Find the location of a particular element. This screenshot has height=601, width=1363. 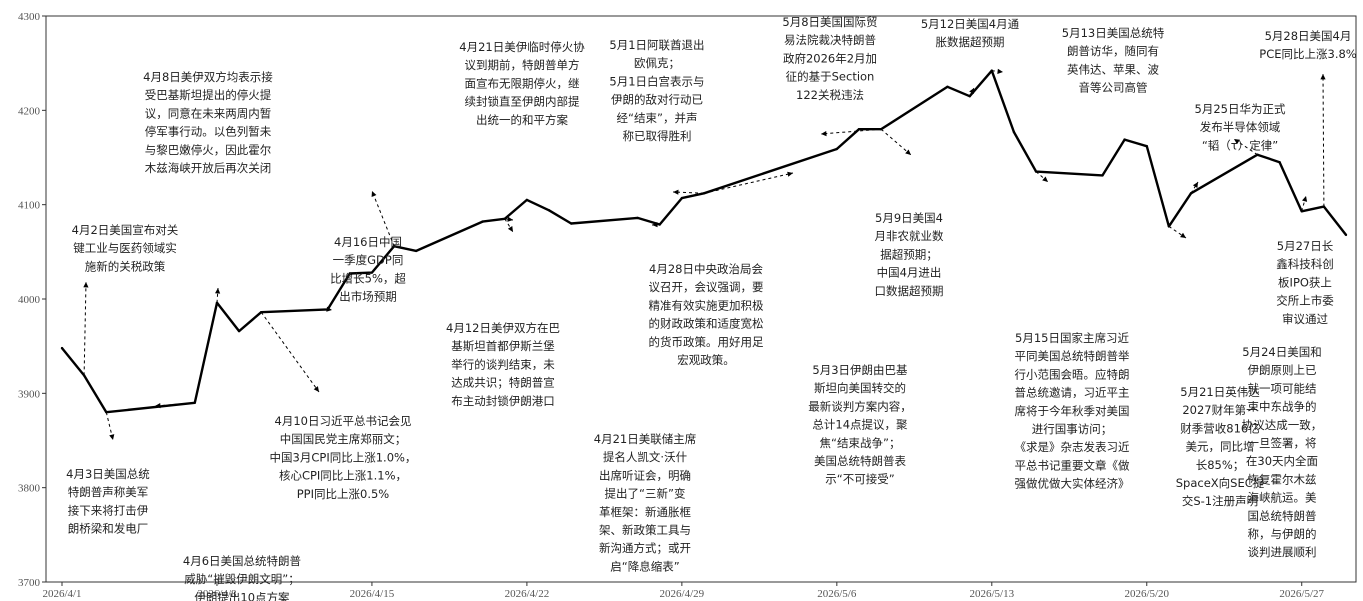

annotation-line: 施新的关税政策 is located at coordinates (125, 266).